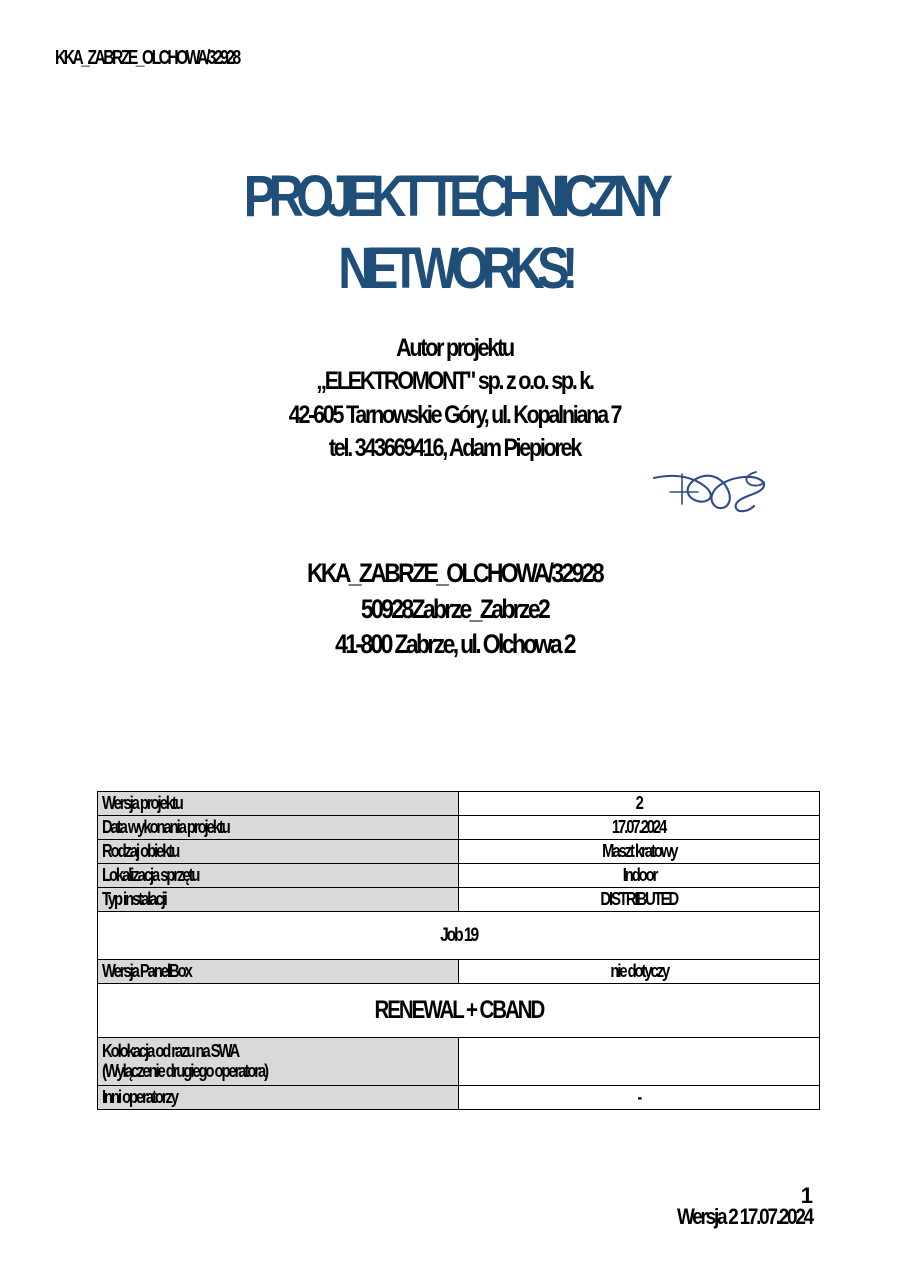  What do you see at coordinates (458, 196) in the screenshot?
I see `title-line-primary: PROJEKT TECHNICZNY` at bounding box center [458, 196].